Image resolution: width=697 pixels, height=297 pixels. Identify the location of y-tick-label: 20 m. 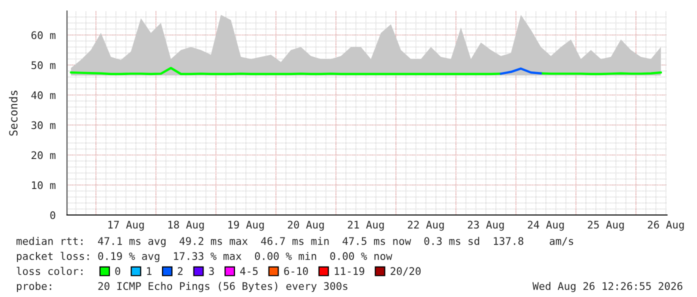
(44, 155).